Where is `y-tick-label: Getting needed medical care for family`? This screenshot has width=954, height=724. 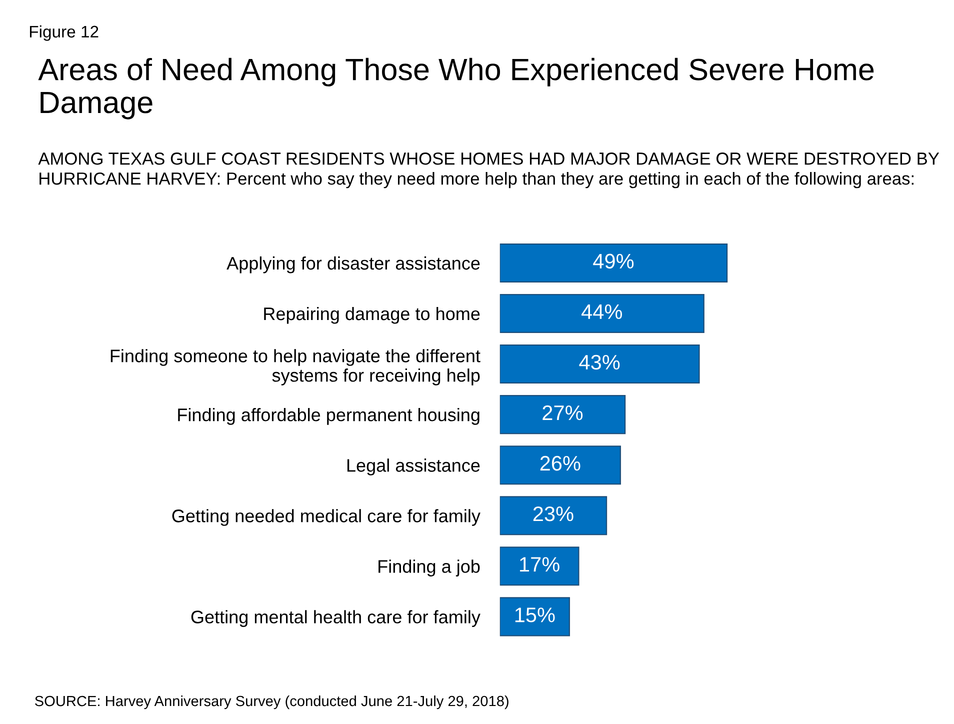
y-tick-label: Getting needed medical care for family is located at coordinates (326, 517).